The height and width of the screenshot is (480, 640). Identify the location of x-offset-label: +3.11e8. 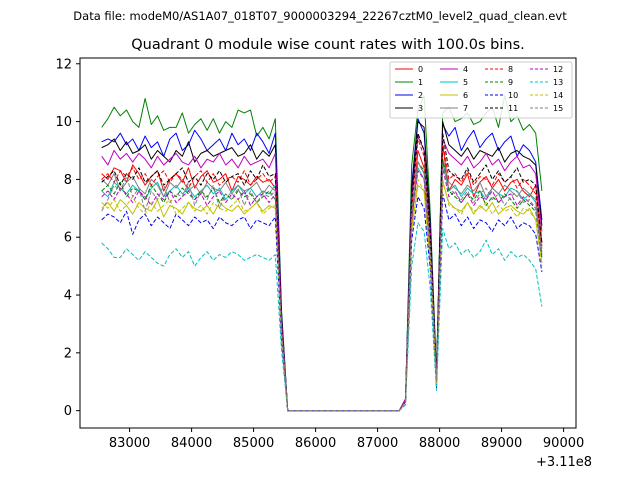
(564, 462).